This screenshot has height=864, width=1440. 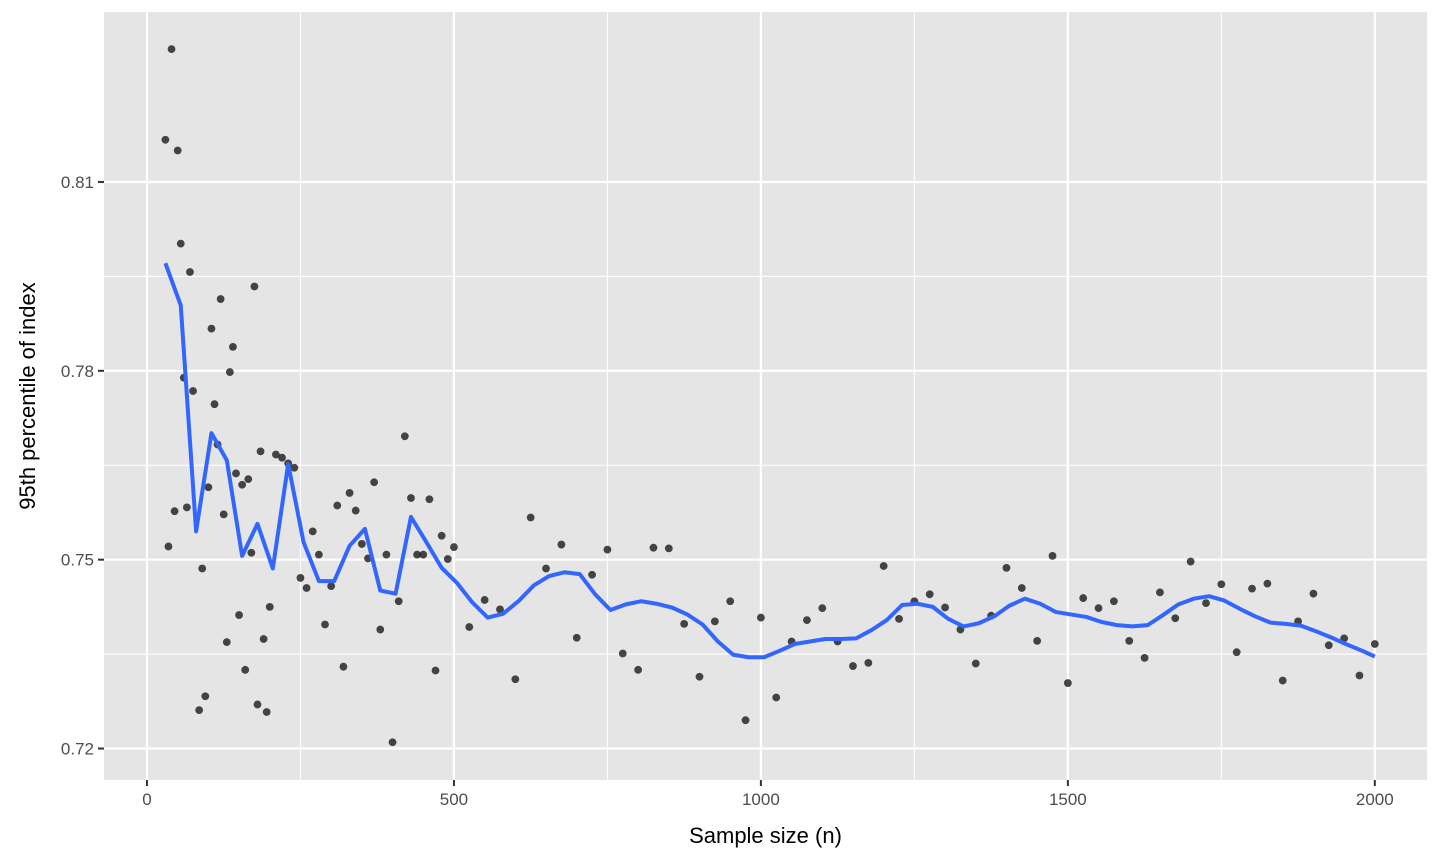 I want to click on x-axis-title: Sample size (n), so click(x=765, y=835).